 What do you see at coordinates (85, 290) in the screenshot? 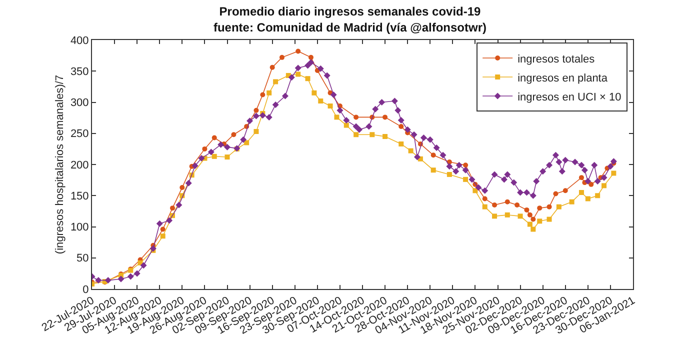
I see `y-tick-label: 0` at bounding box center [85, 290].